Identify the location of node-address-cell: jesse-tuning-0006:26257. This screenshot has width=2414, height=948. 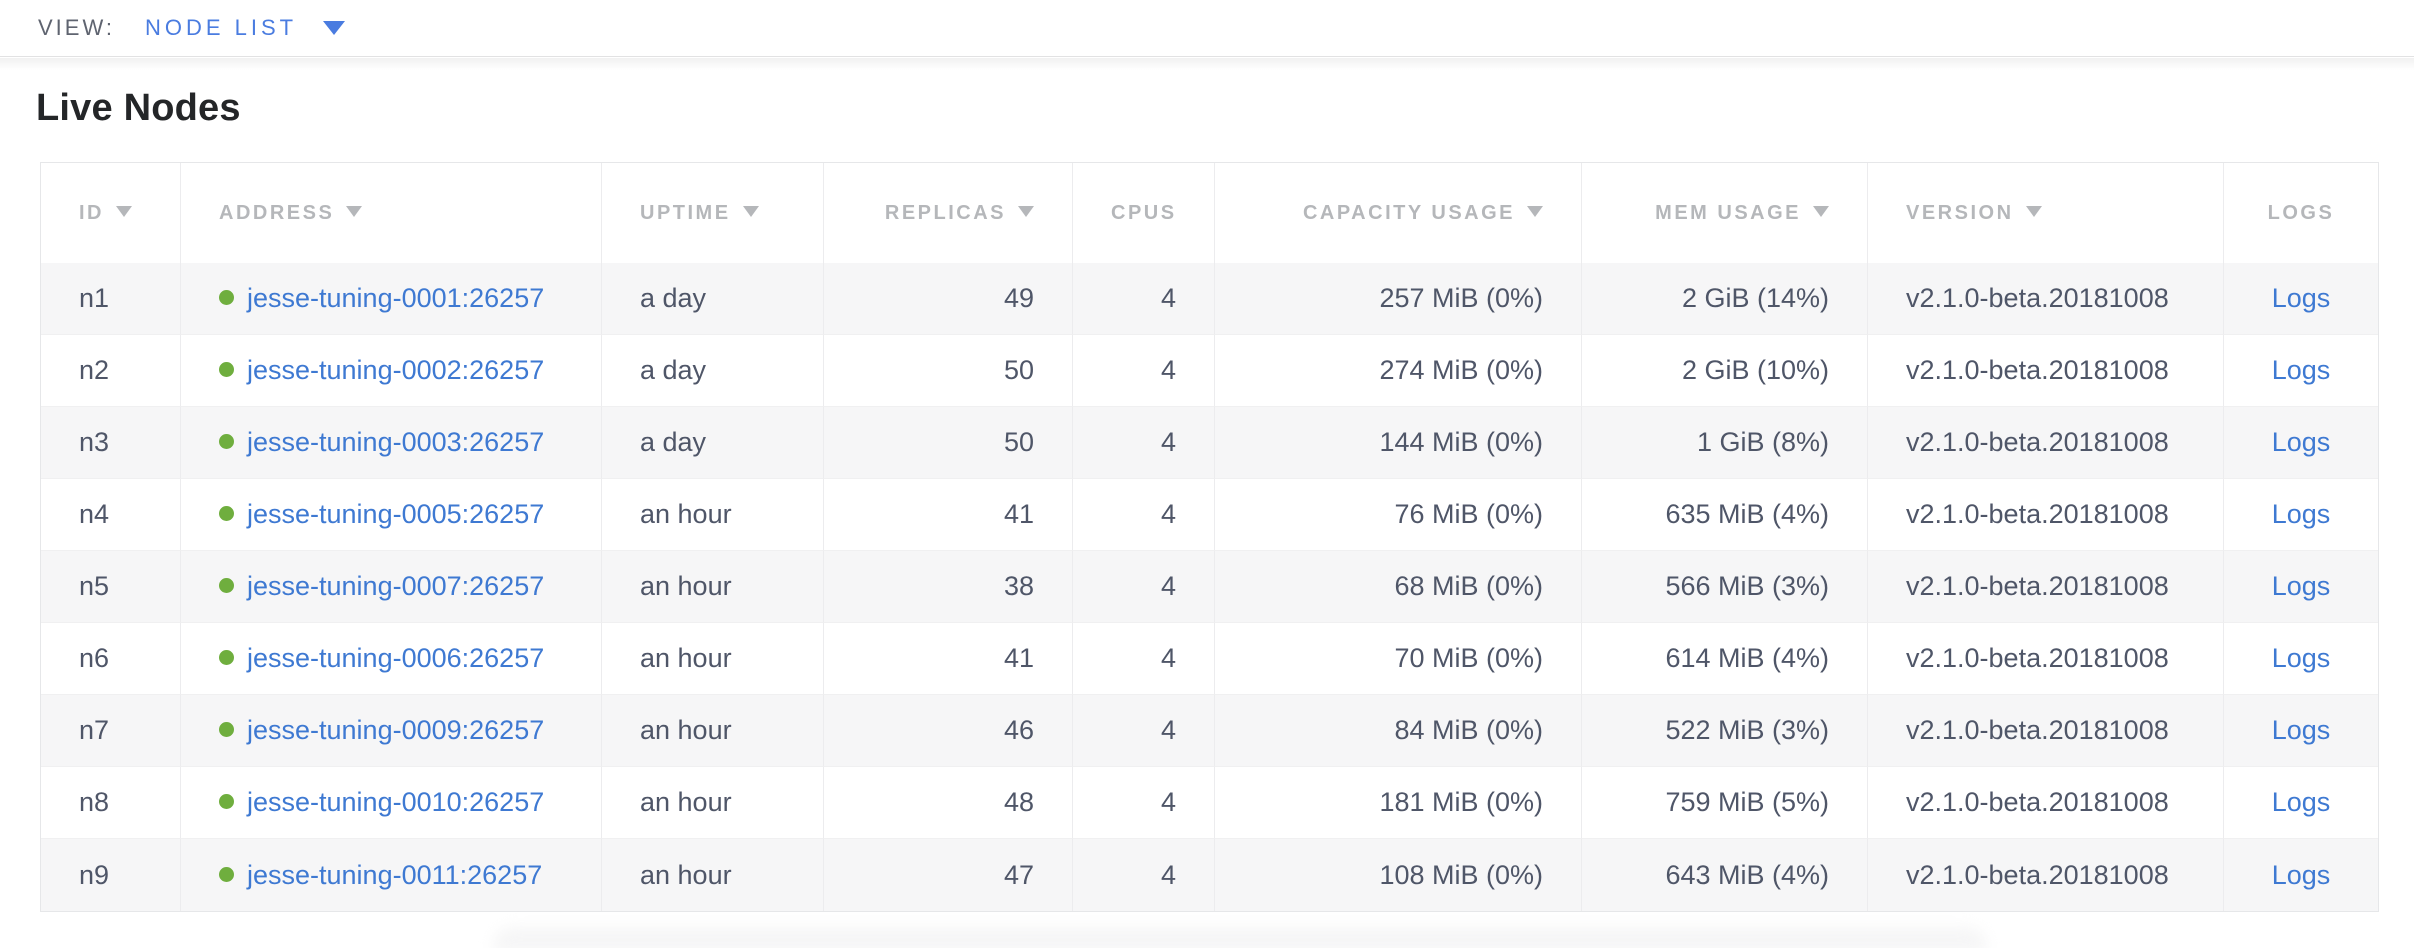
(391, 659).